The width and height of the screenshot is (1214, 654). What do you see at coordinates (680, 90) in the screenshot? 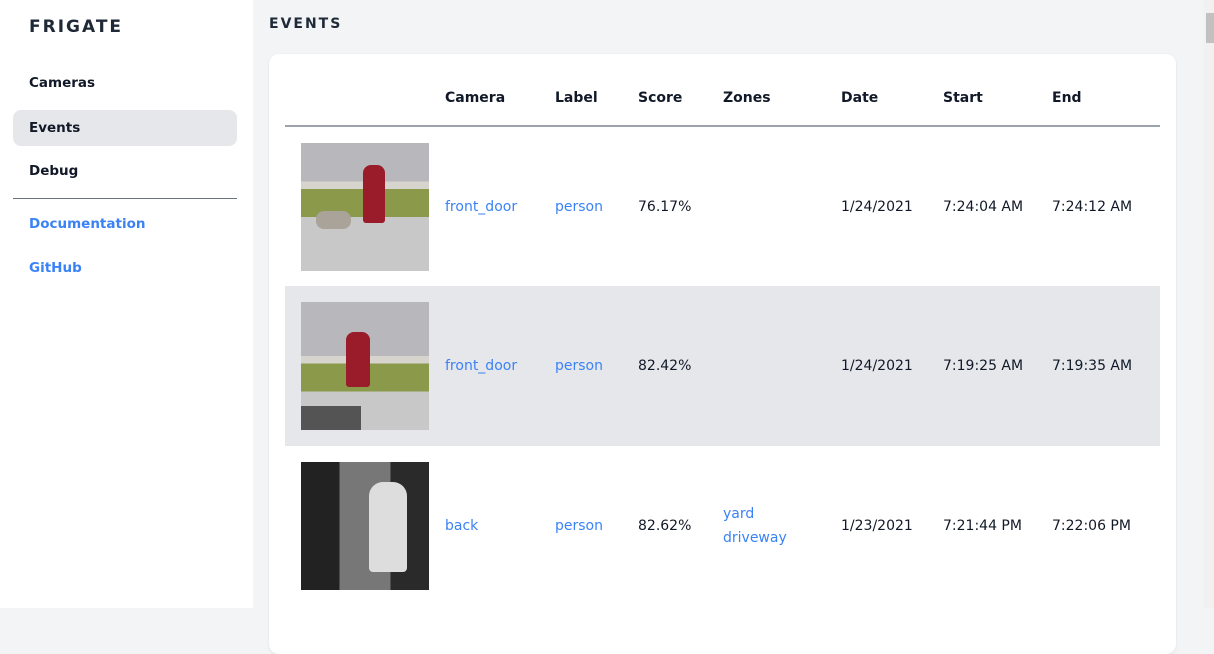
I see `col-score: Score` at bounding box center [680, 90].